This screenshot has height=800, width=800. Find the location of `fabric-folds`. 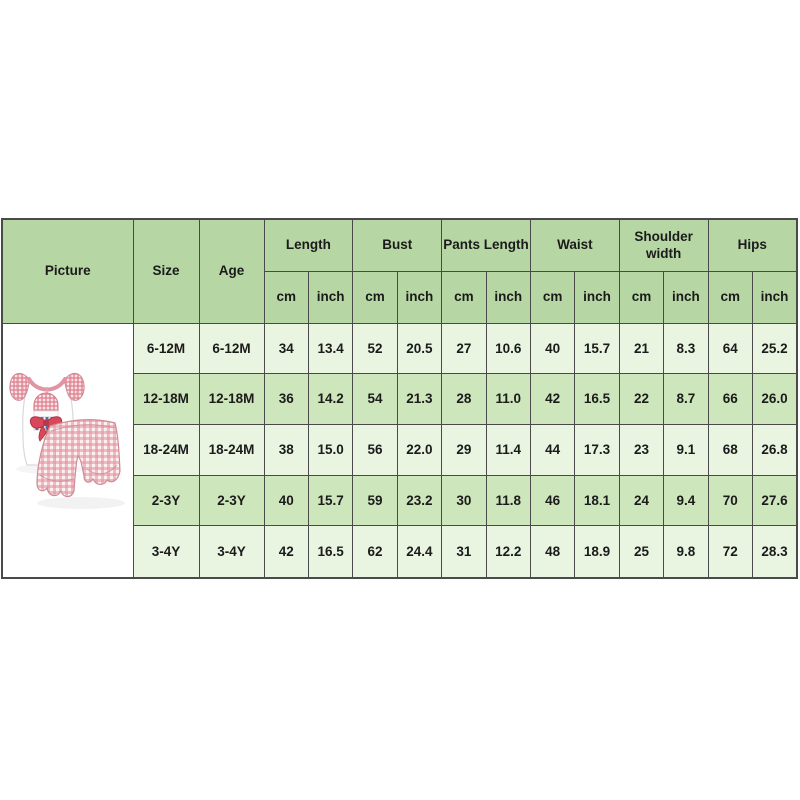

fabric-folds is located at coordinates (83, 452).